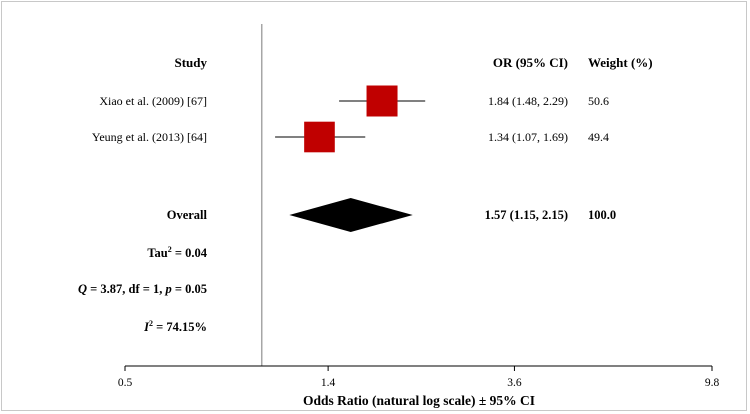  I want to click on x-tick-label: 1.4, so click(328, 383).